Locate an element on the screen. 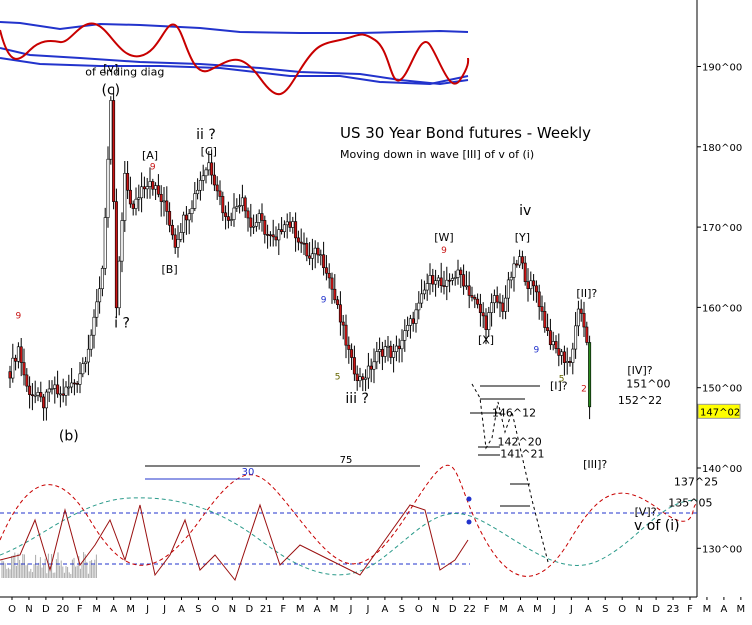  top-band-indicator is located at coordinates (235, 58).